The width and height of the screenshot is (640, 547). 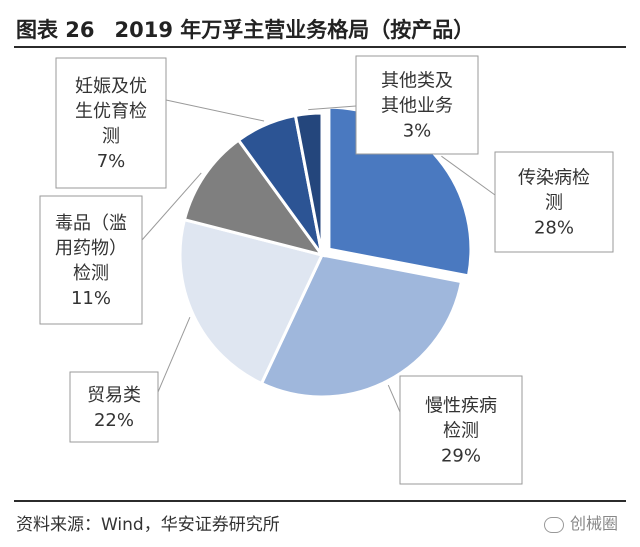 I want to click on slice-label-2-line-2: 检测, so click(x=461, y=431).